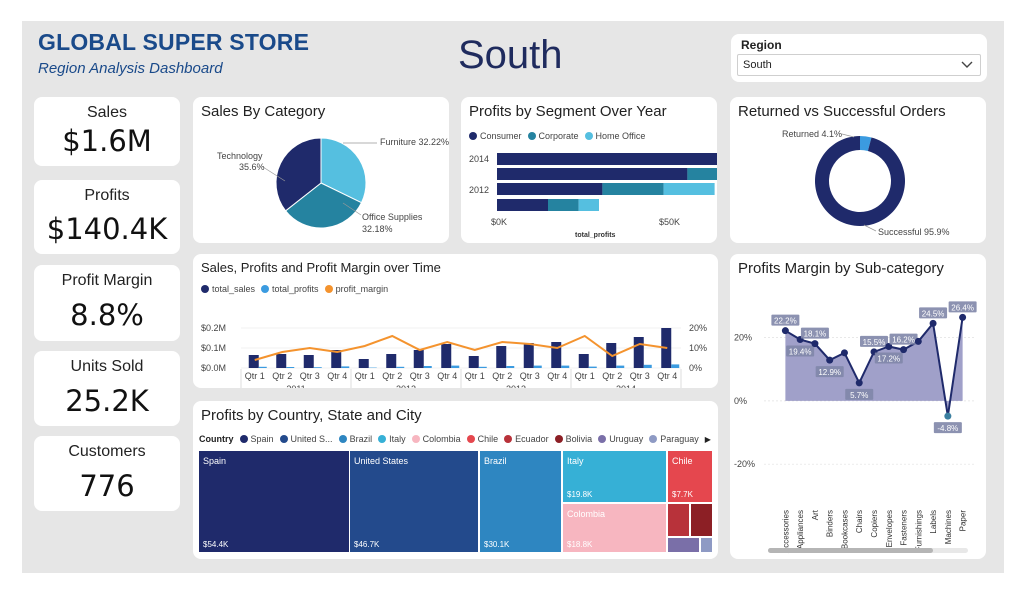 The height and width of the screenshot is (595, 1024). I want to click on legend-item-chile: Chile, so click(482, 439).